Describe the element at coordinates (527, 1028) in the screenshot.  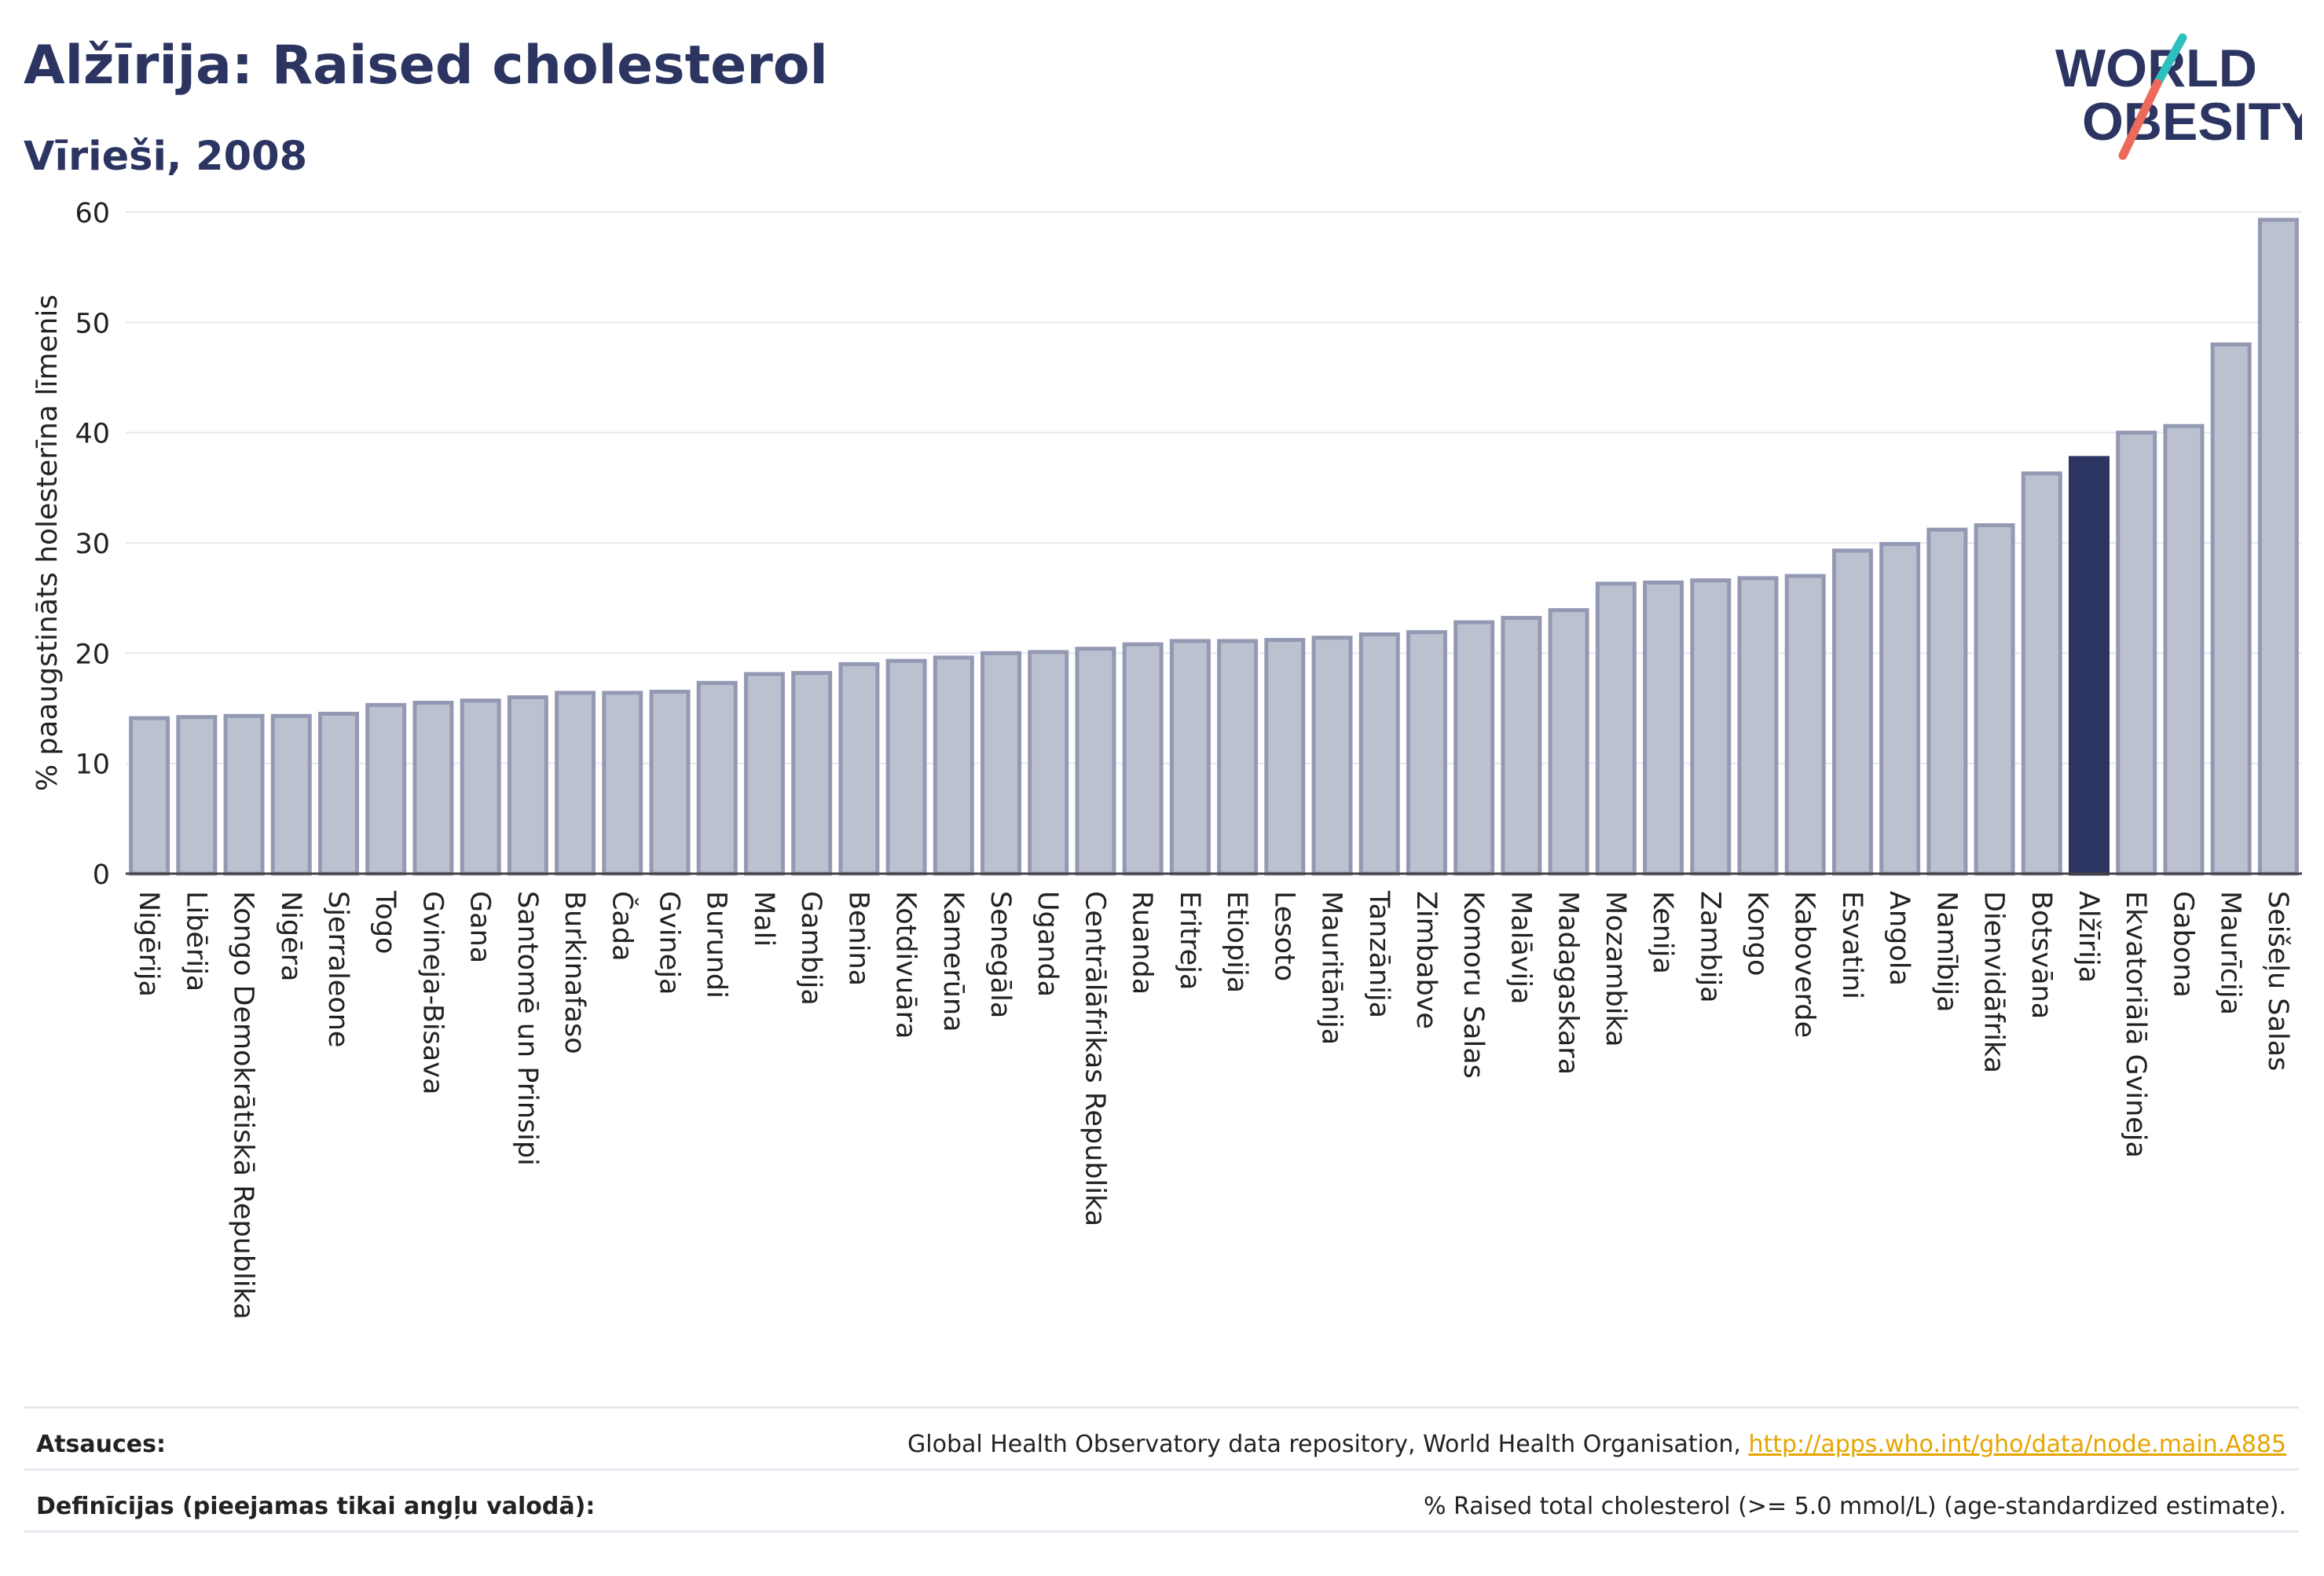
I see `x-tick-label: Santomē un Prinsipi` at that location.